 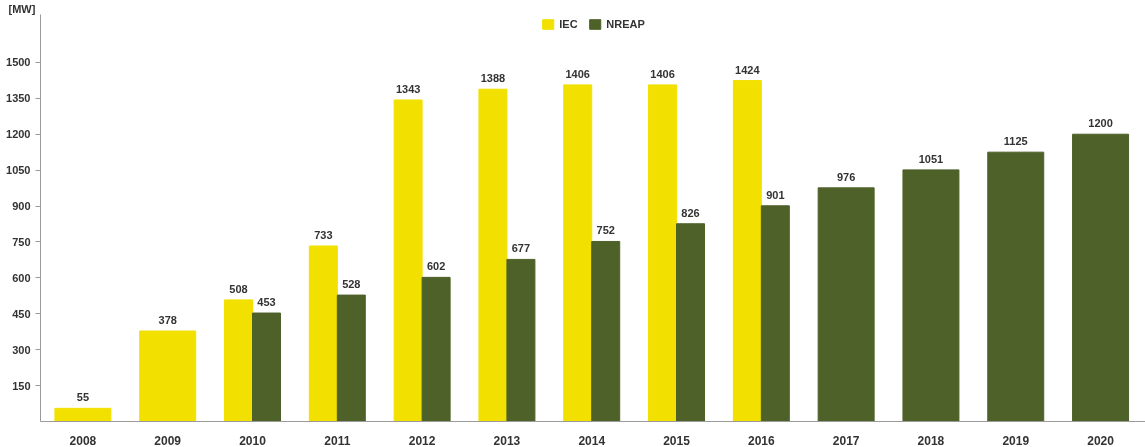 What do you see at coordinates (1015, 141) in the screenshot?
I see `data-label: 1125` at bounding box center [1015, 141].